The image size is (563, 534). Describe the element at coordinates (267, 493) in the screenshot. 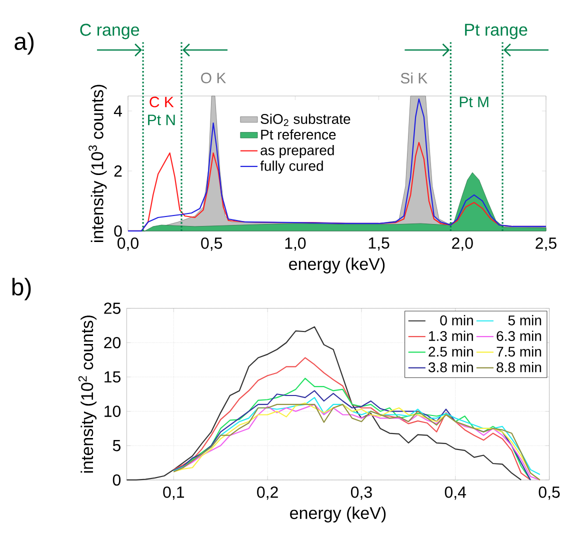

I see `x-tick-label: 0,2` at that location.